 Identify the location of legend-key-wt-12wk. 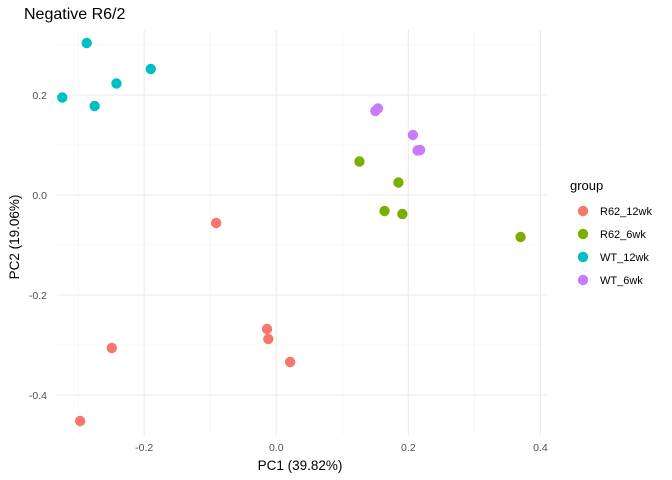
(583, 257).